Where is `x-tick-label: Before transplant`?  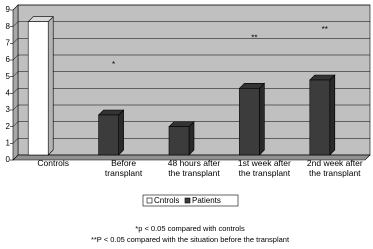 x-tick-label: Before transplant is located at coordinates (123, 168).